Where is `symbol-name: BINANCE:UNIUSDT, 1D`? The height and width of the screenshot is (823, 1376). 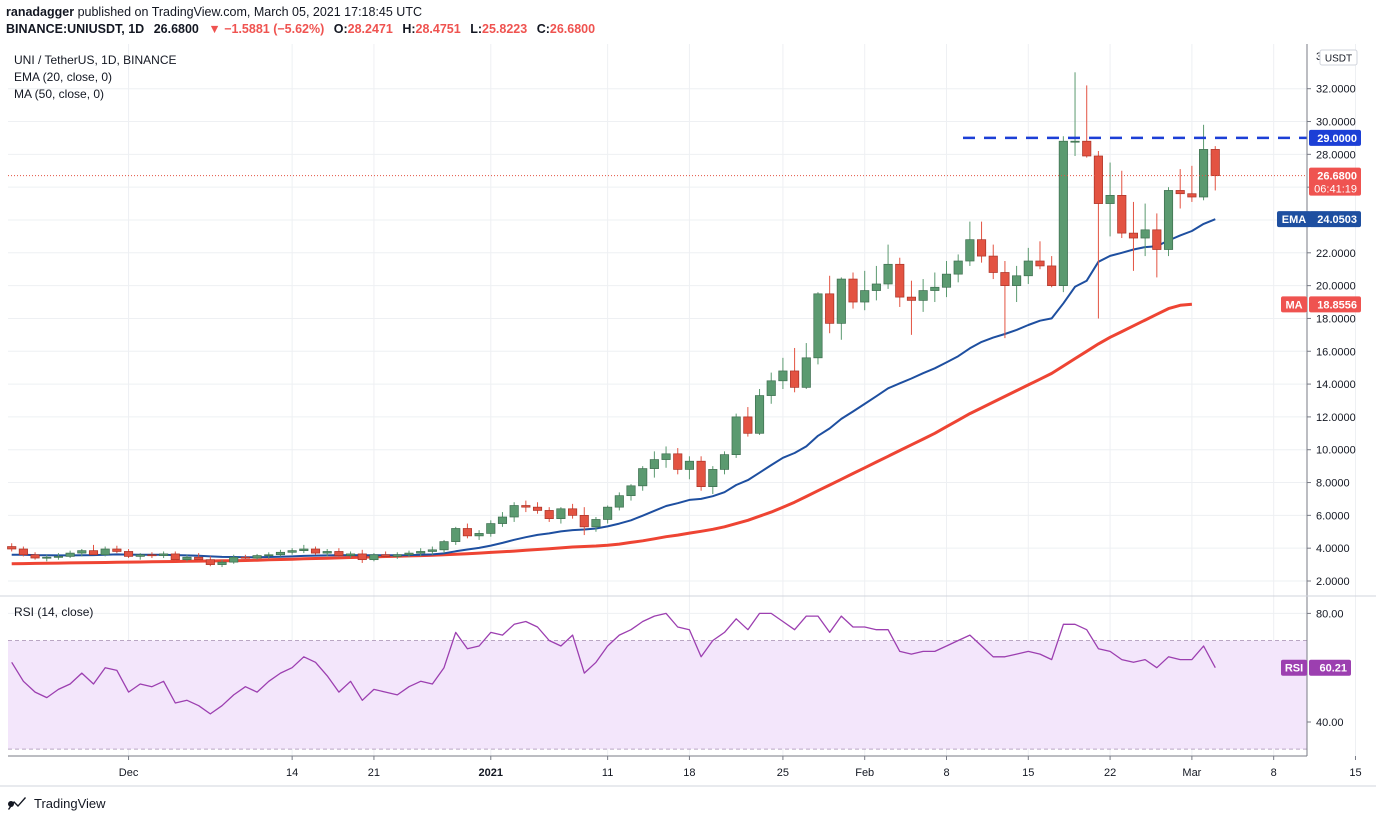
symbol-name: BINANCE:UNIUSDT, 1D is located at coordinates (75, 29).